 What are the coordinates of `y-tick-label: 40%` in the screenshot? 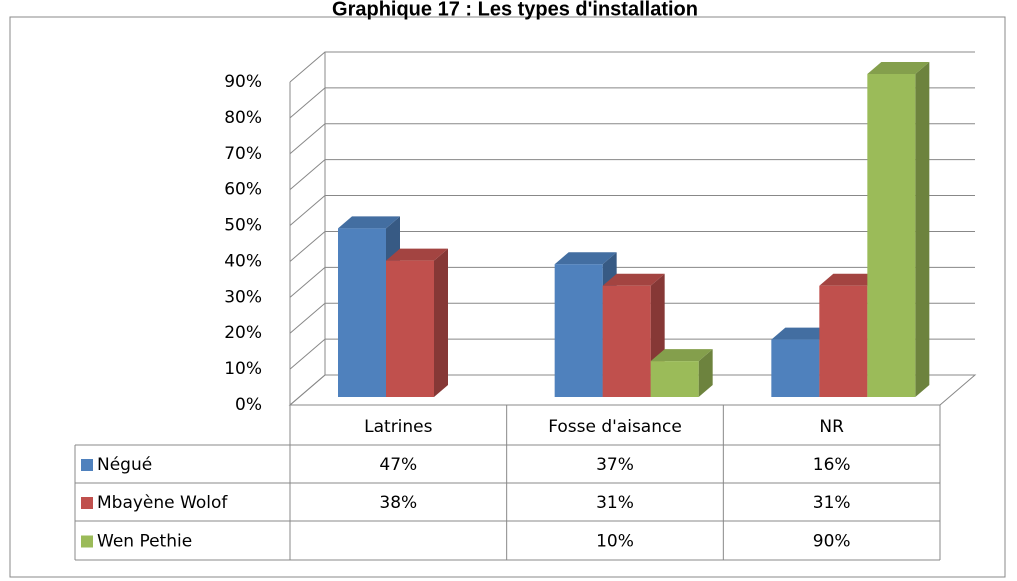 It's located at (243, 261).